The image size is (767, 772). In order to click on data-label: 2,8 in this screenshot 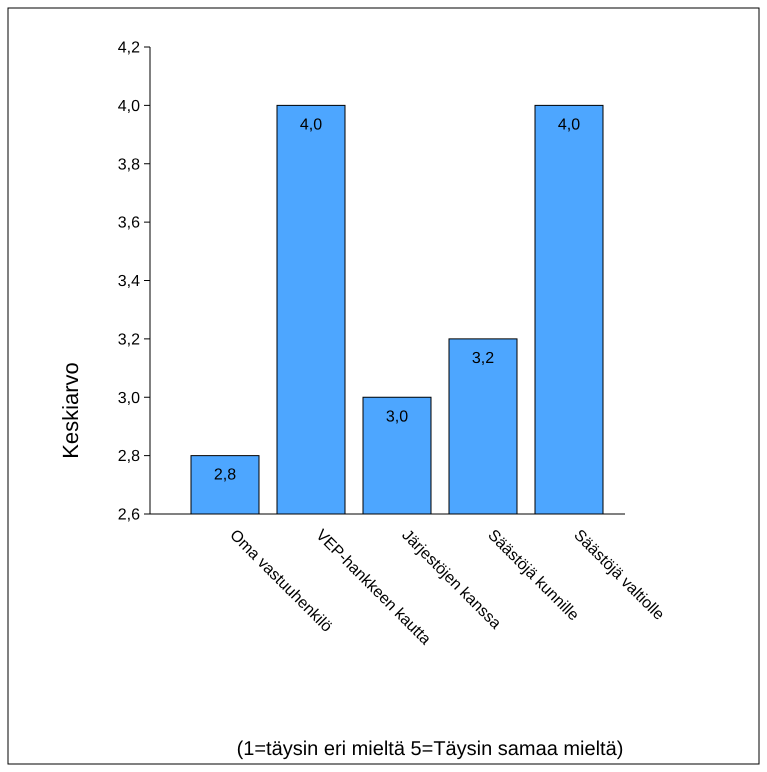, I will do `click(225, 475)`.